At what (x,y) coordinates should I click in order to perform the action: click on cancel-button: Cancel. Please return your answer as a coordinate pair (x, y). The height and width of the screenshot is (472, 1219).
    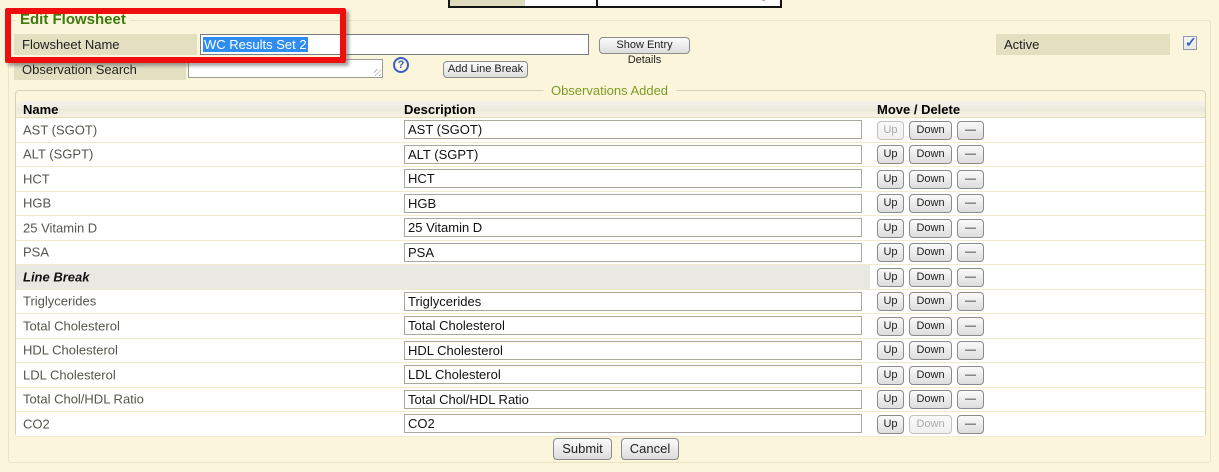
    Looking at the image, I should click on (650, 449).